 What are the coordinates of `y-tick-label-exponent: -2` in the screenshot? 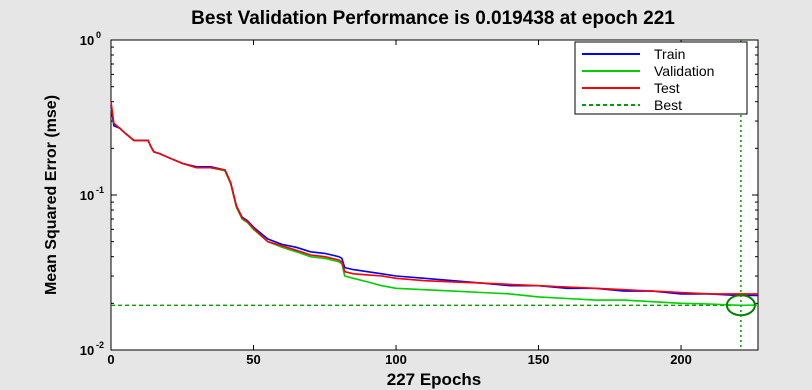 It's located at (100, 345).